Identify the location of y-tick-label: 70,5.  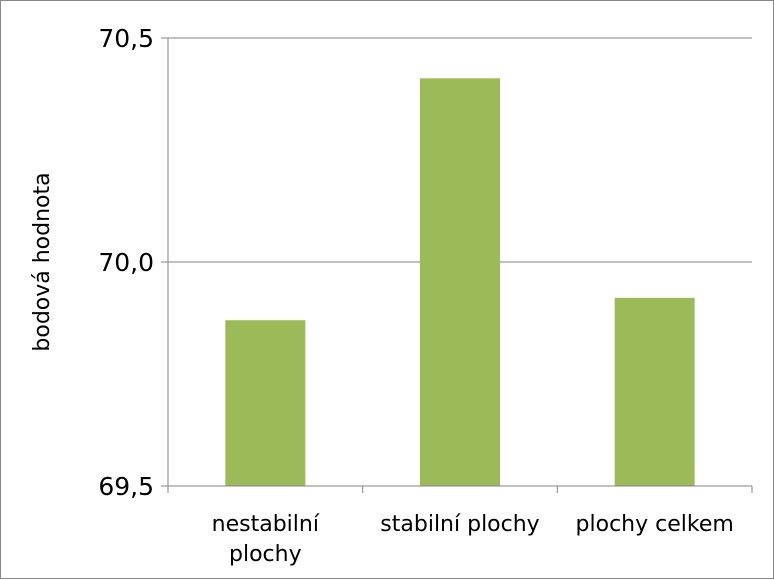
(126, 38).